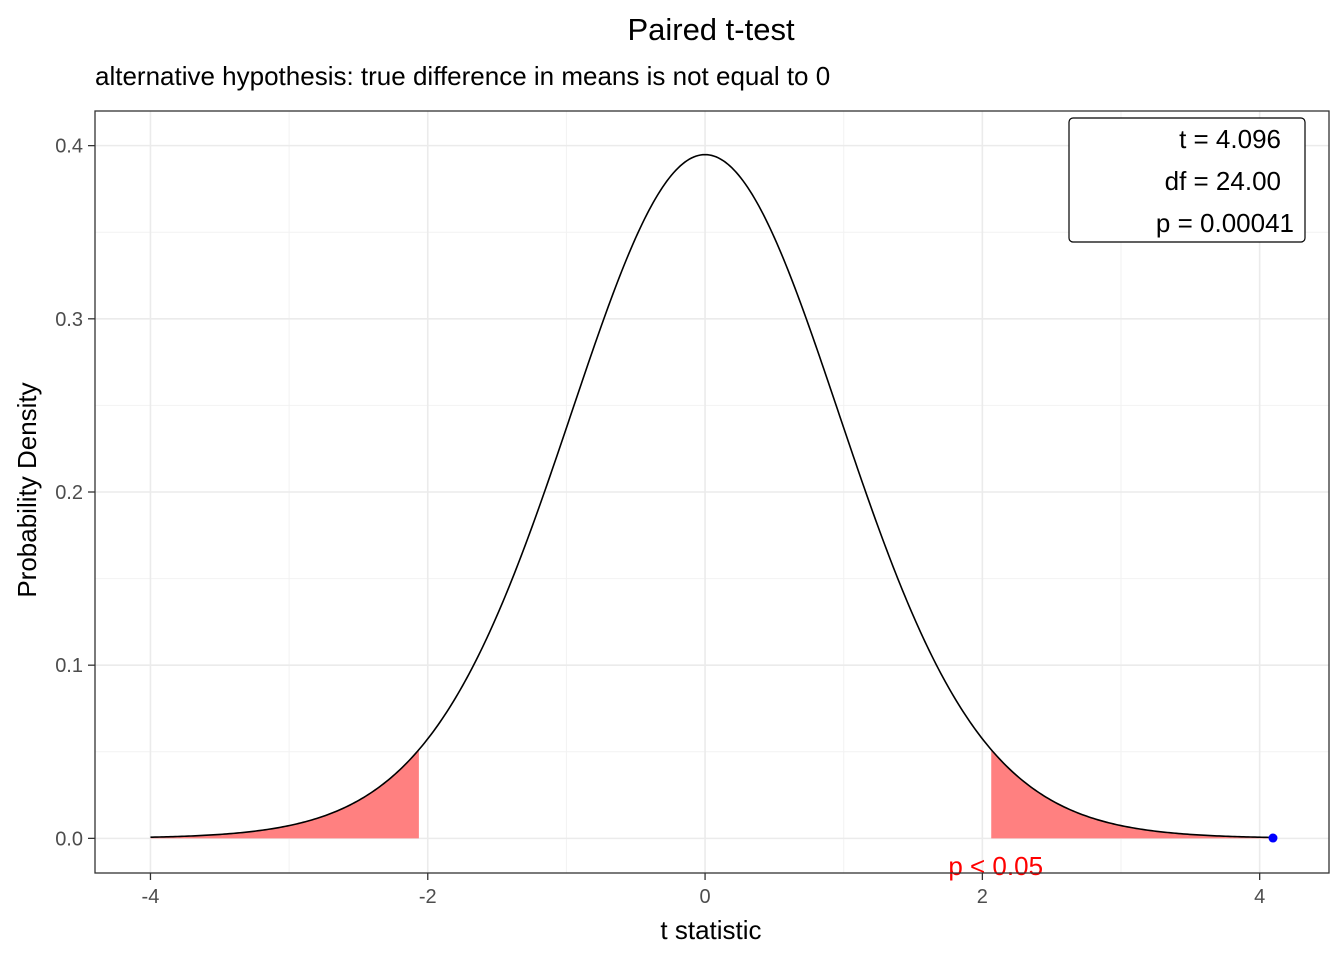 Image resolution: width=1344 pixels, height=960 pixels. Describe the element at coordinates (1225, 223) in the screenshot. I see `stats-p-value: p = 0.00041` at that location.